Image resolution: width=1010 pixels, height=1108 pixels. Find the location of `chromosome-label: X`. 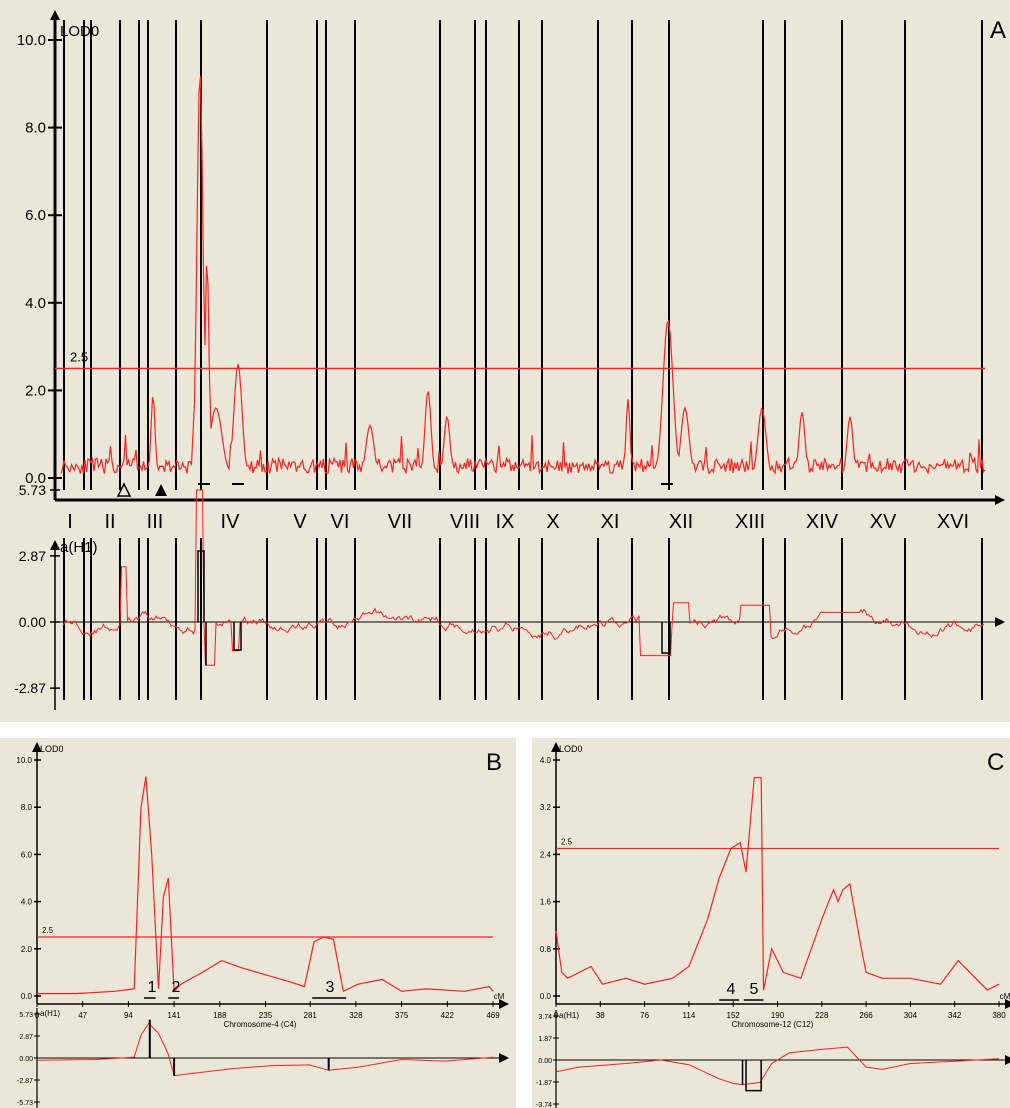

chromosome-label: X is located at coordinates (552, 522).